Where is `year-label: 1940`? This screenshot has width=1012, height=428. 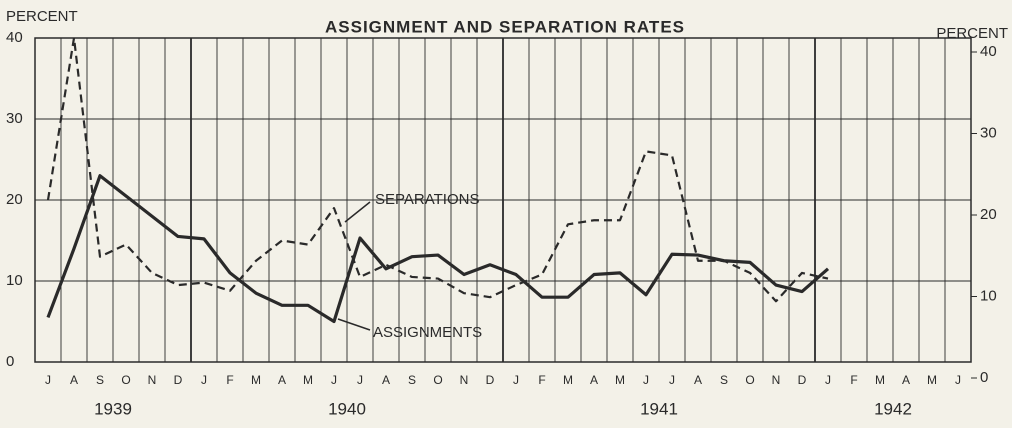 year-label: 1940 is located at coordinates (347, 408).